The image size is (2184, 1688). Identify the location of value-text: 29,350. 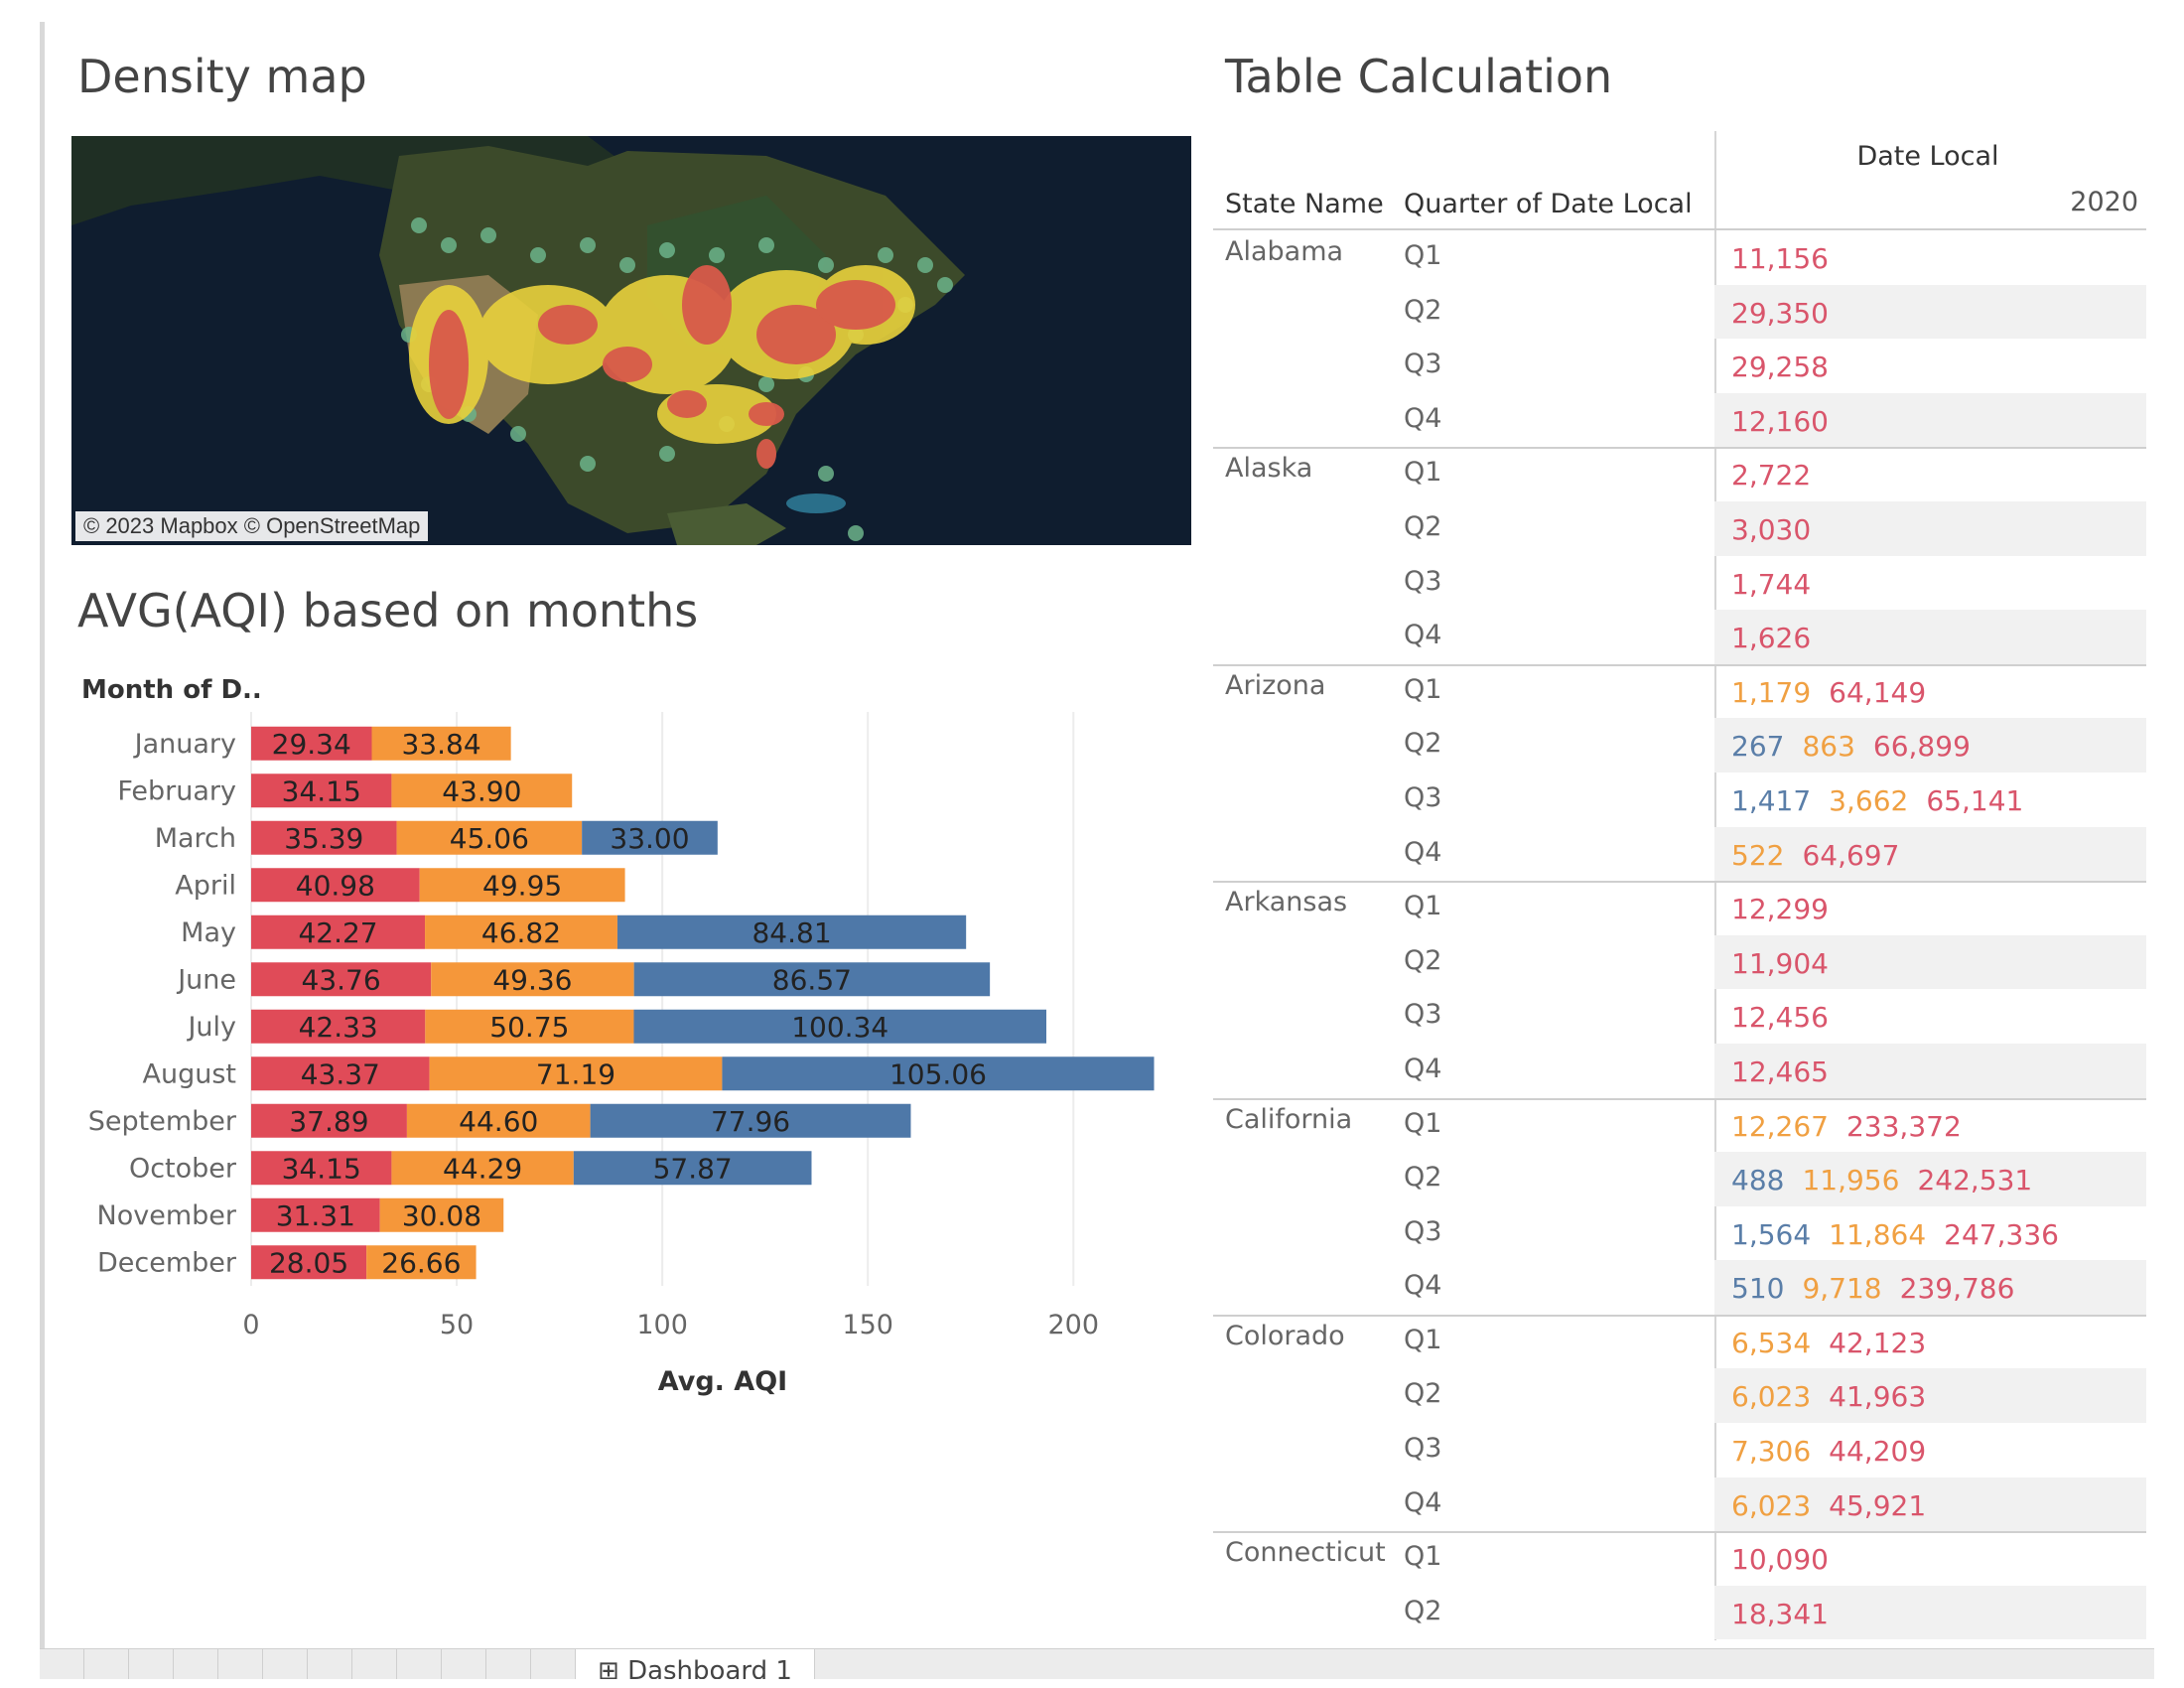
(1780, 313).